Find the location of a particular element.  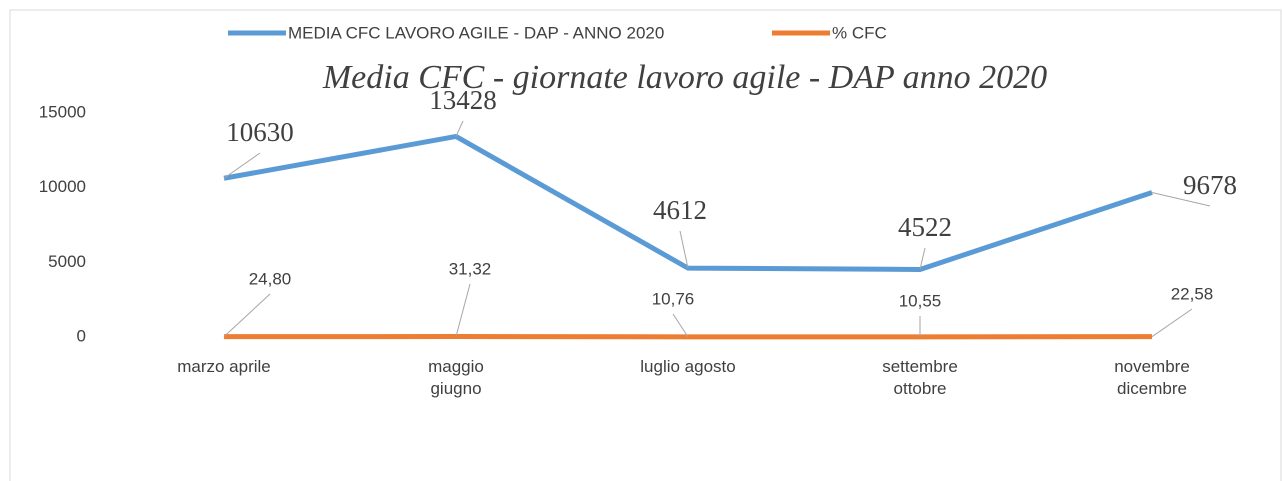

data-label: 10630 is located at coordinates (260, 132).